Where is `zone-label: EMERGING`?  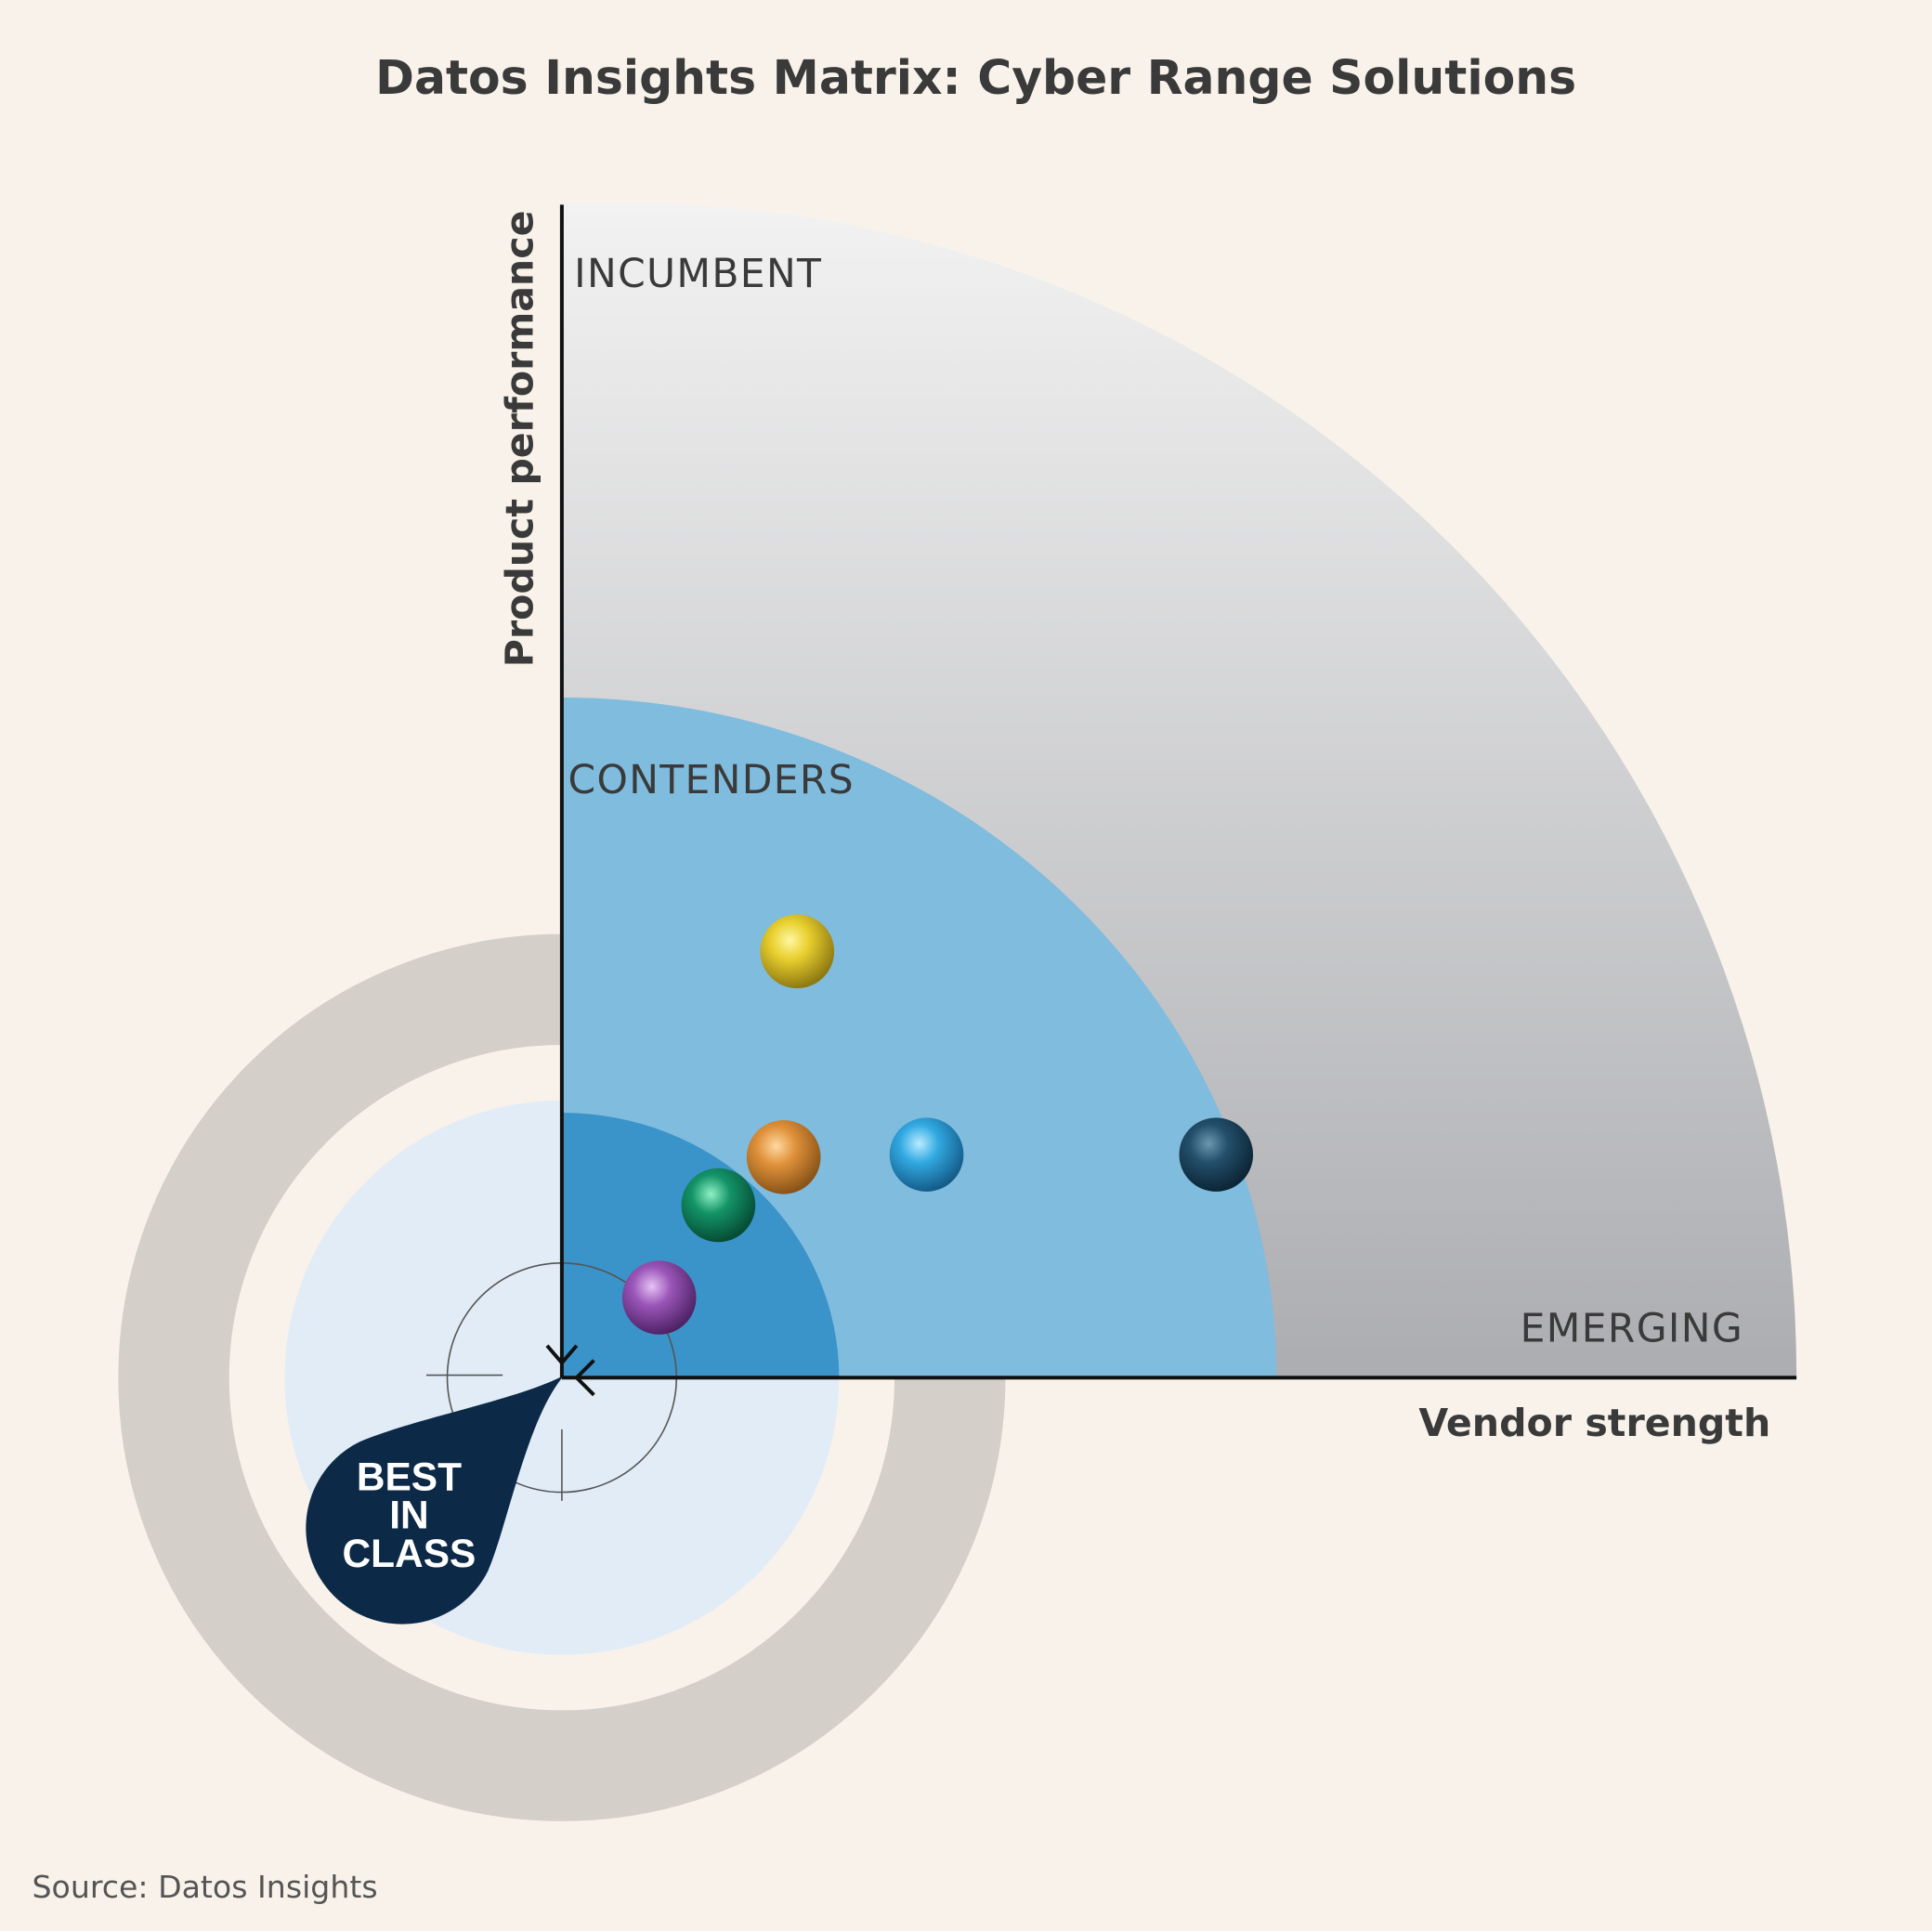 zone-label: EMERGING is located at coordinates (1632, 1328).